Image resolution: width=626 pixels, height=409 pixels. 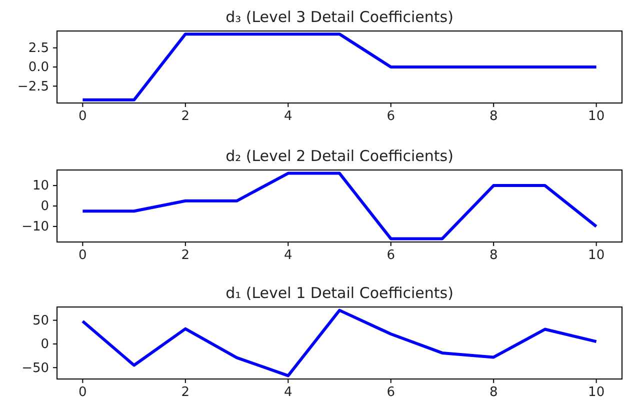 What do you see at coordinates (38, 68) in the screenshot?
I see `y-tick-label: 0.0` at bounding box center [38, 68].